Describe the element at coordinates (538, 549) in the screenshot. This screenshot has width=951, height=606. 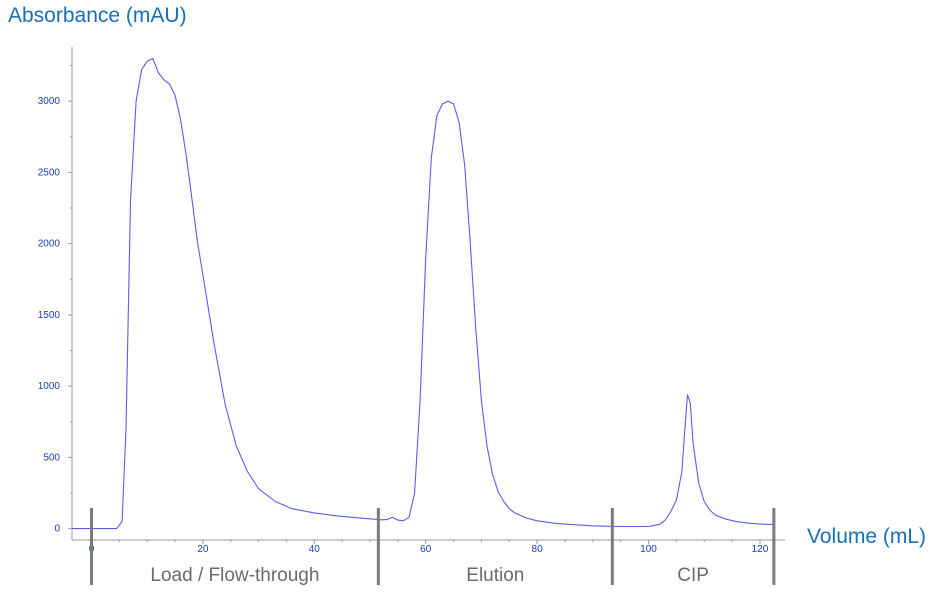
I see `x-tick-label: 80` at that location.